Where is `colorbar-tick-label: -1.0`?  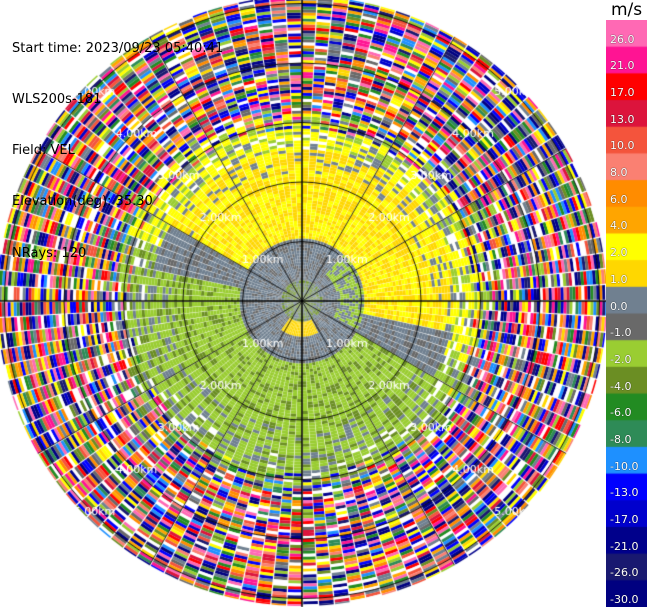
colorbar-tick-label: -1.0 is located at coordinates (621, 333).